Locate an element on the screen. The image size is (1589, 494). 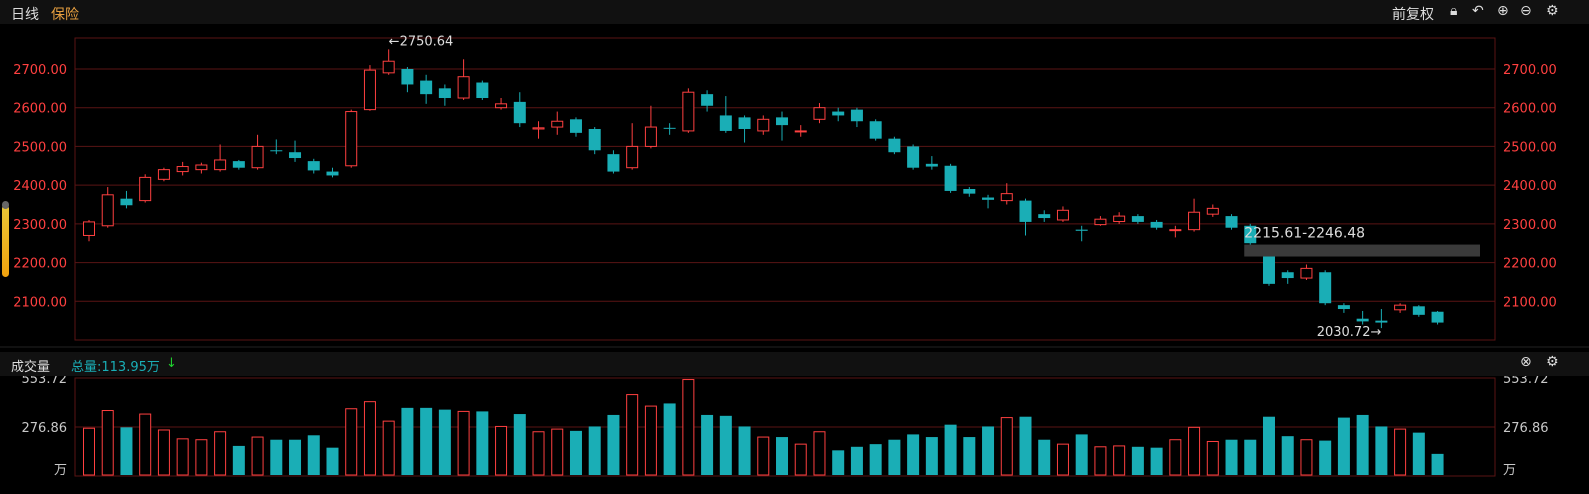
low-annotation: 2030.72→ is located at coordinates (1349, 332).